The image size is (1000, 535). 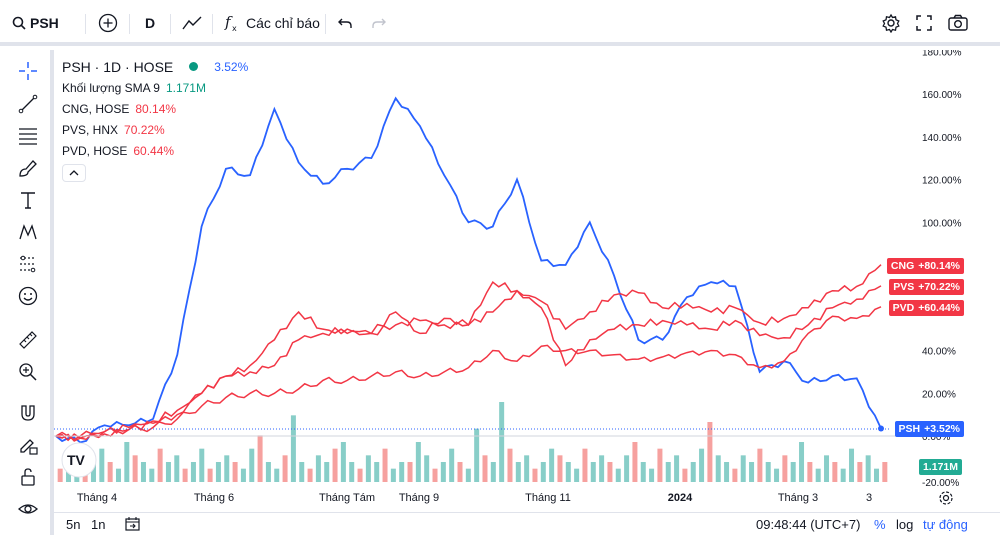 What do you see at coordinates (28, 509) in the screenshot?
I see `visibility-tool` at bounding box center [28, 509].